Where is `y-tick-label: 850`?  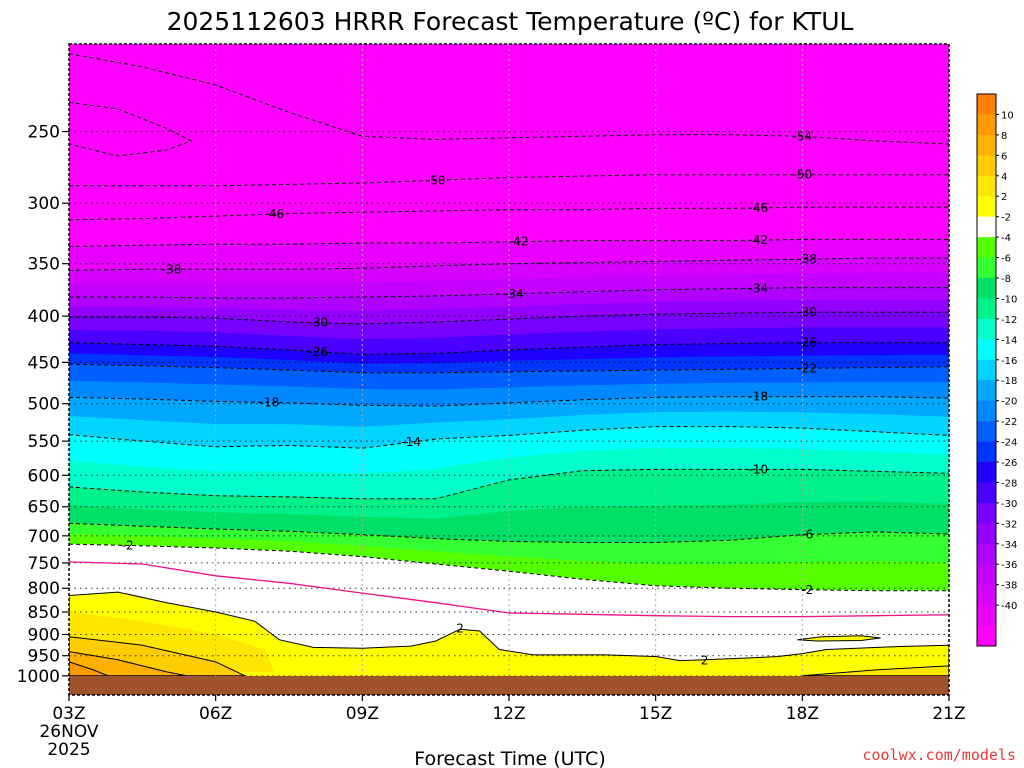 y-tick-label: 850 is located at coordinates (44, 613).